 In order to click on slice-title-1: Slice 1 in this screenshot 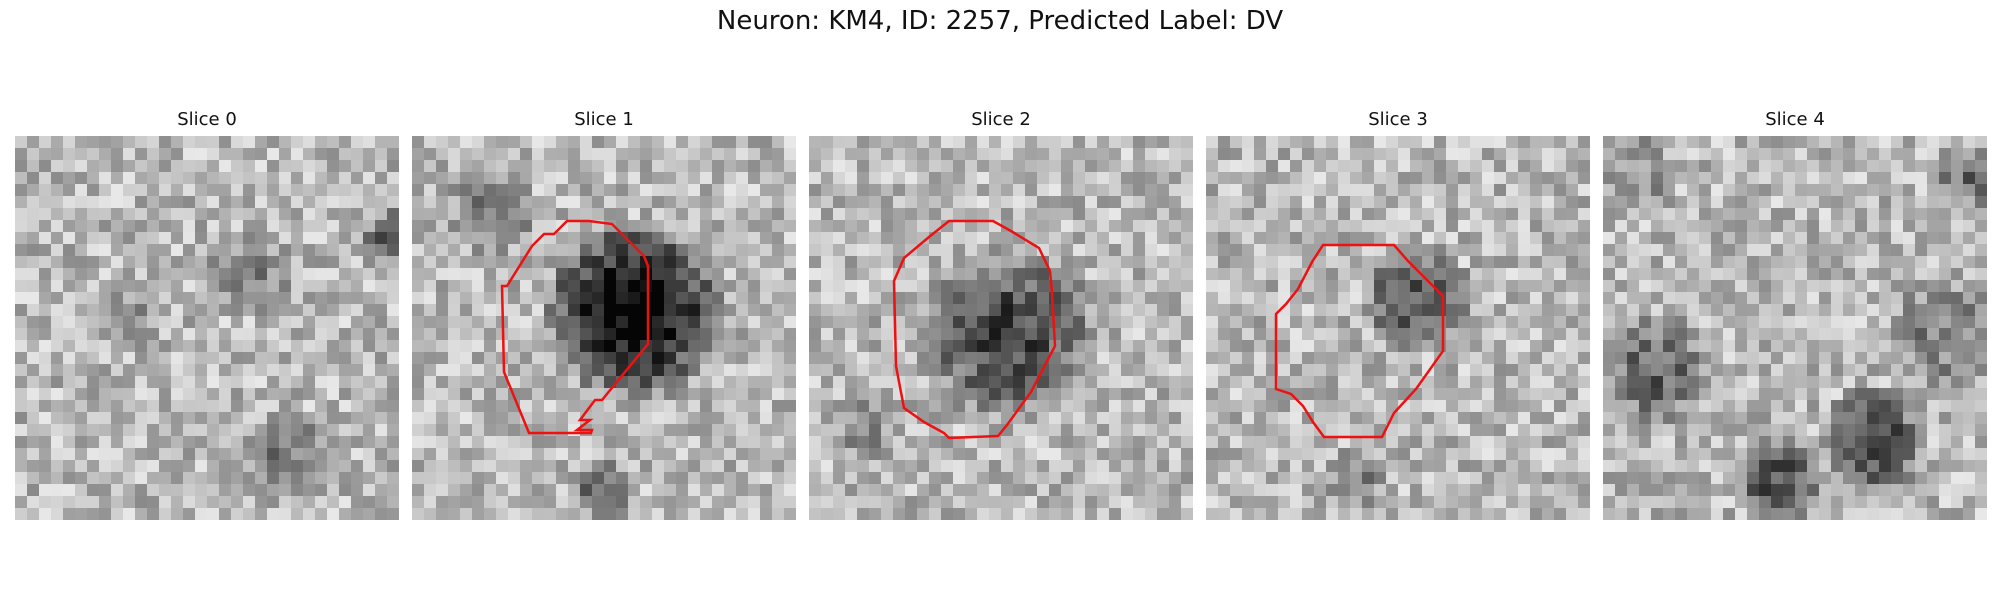, I will do `click(604, 119)`.